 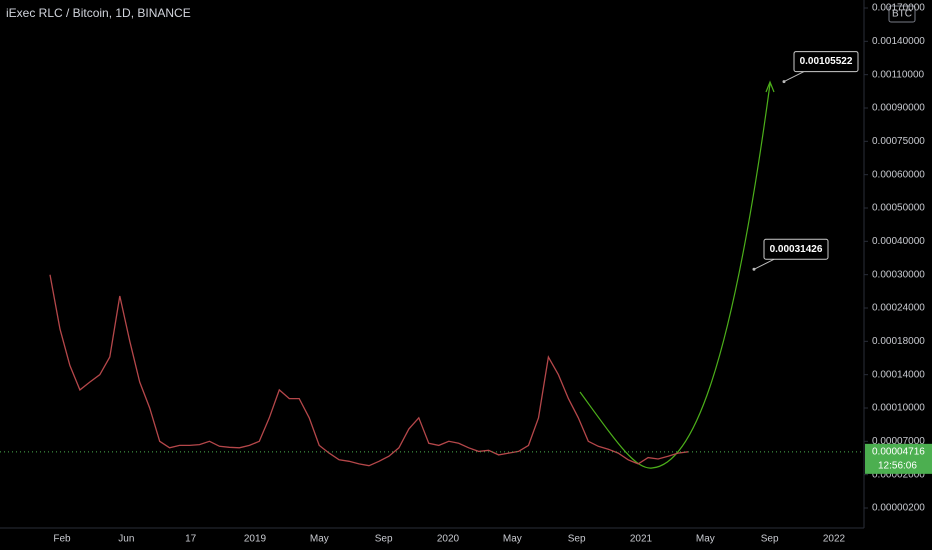 What do you see at coordinates (898, 308) in the screenshot?
I see `y-tick-label: 0.00024000` at bounding box center [898, 308].